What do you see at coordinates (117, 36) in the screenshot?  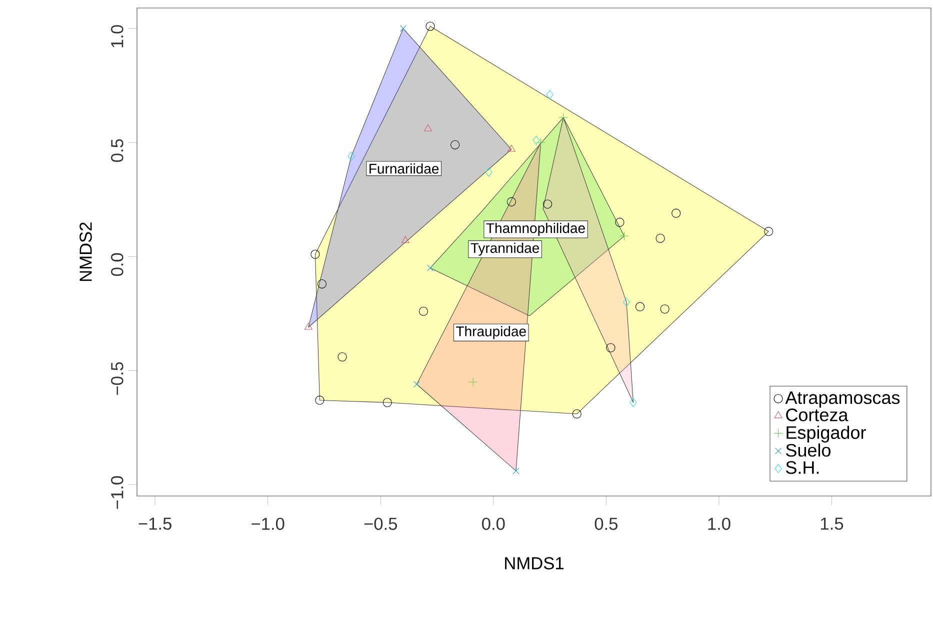 I see `y-tick-label: 1.0` at bounding box center [117, 36].